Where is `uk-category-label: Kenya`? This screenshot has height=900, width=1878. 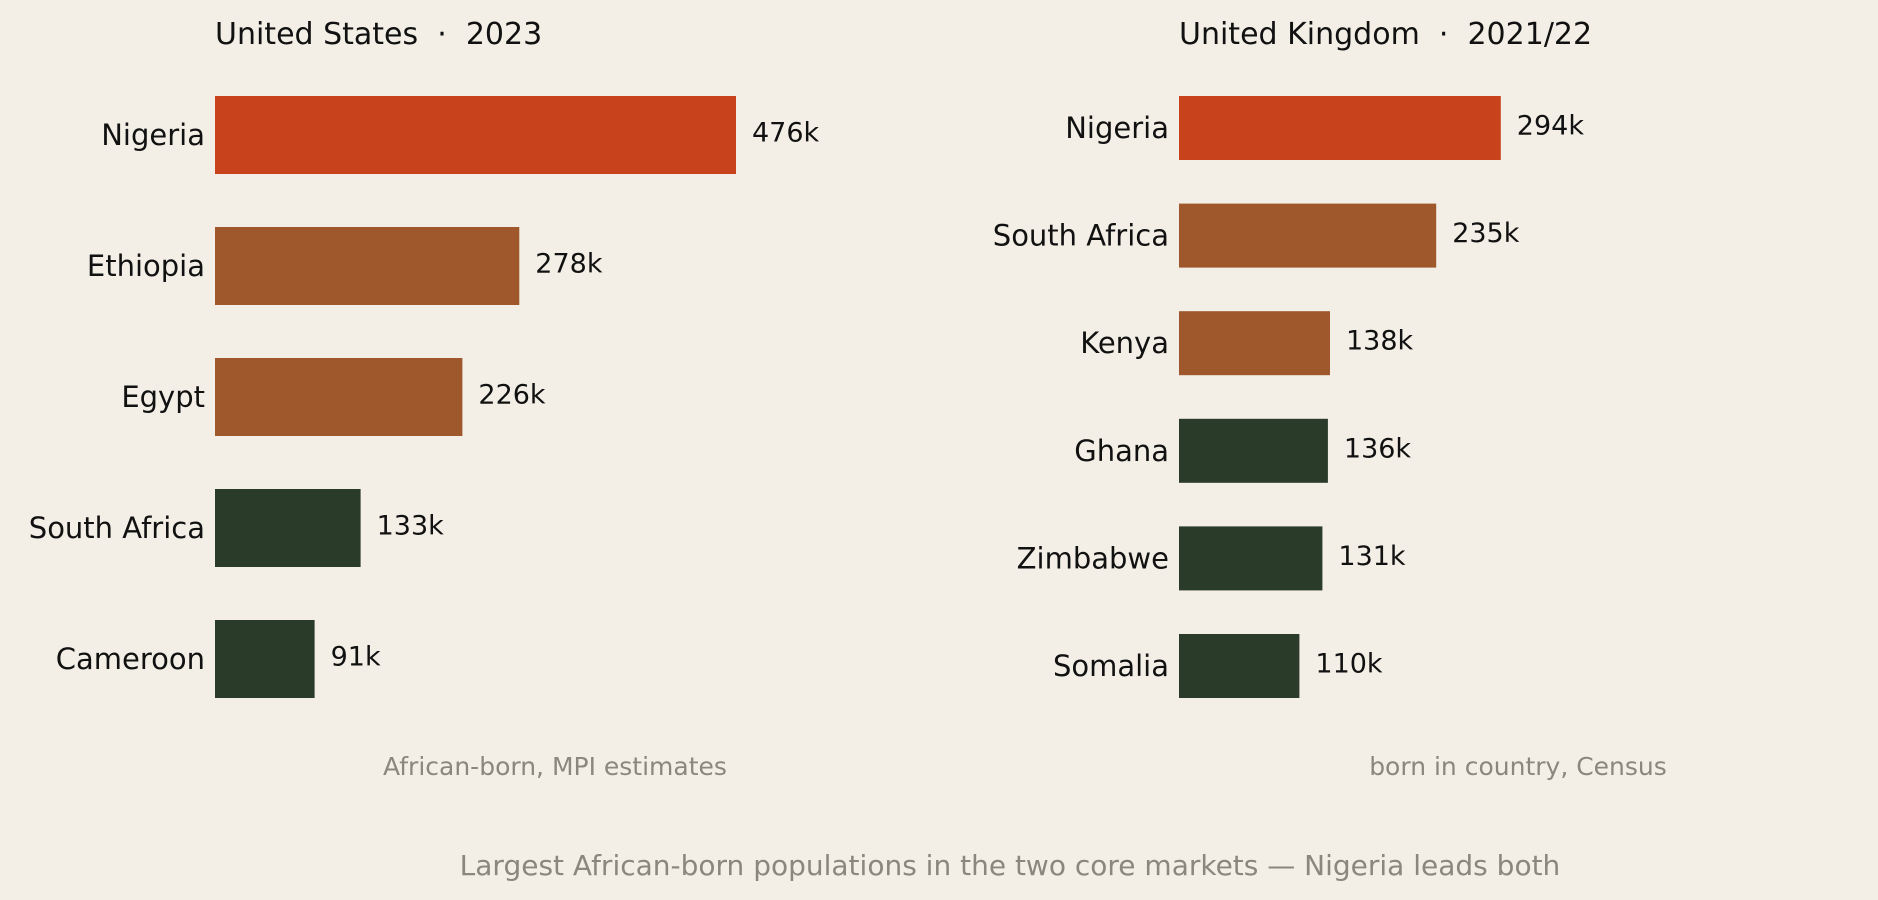 uk-category-label: Kenya is located at coordinates (1124, 343).